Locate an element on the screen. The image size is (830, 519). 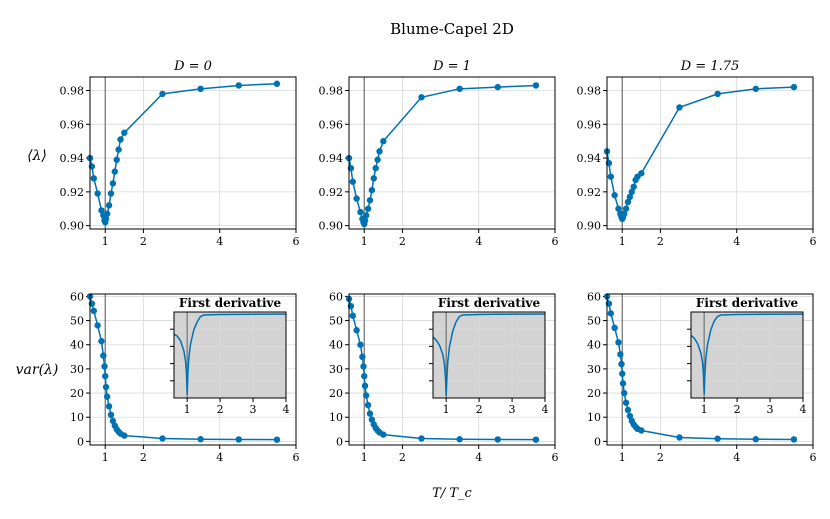
y-tick-label: 50 is located at coordinates (77, 321).